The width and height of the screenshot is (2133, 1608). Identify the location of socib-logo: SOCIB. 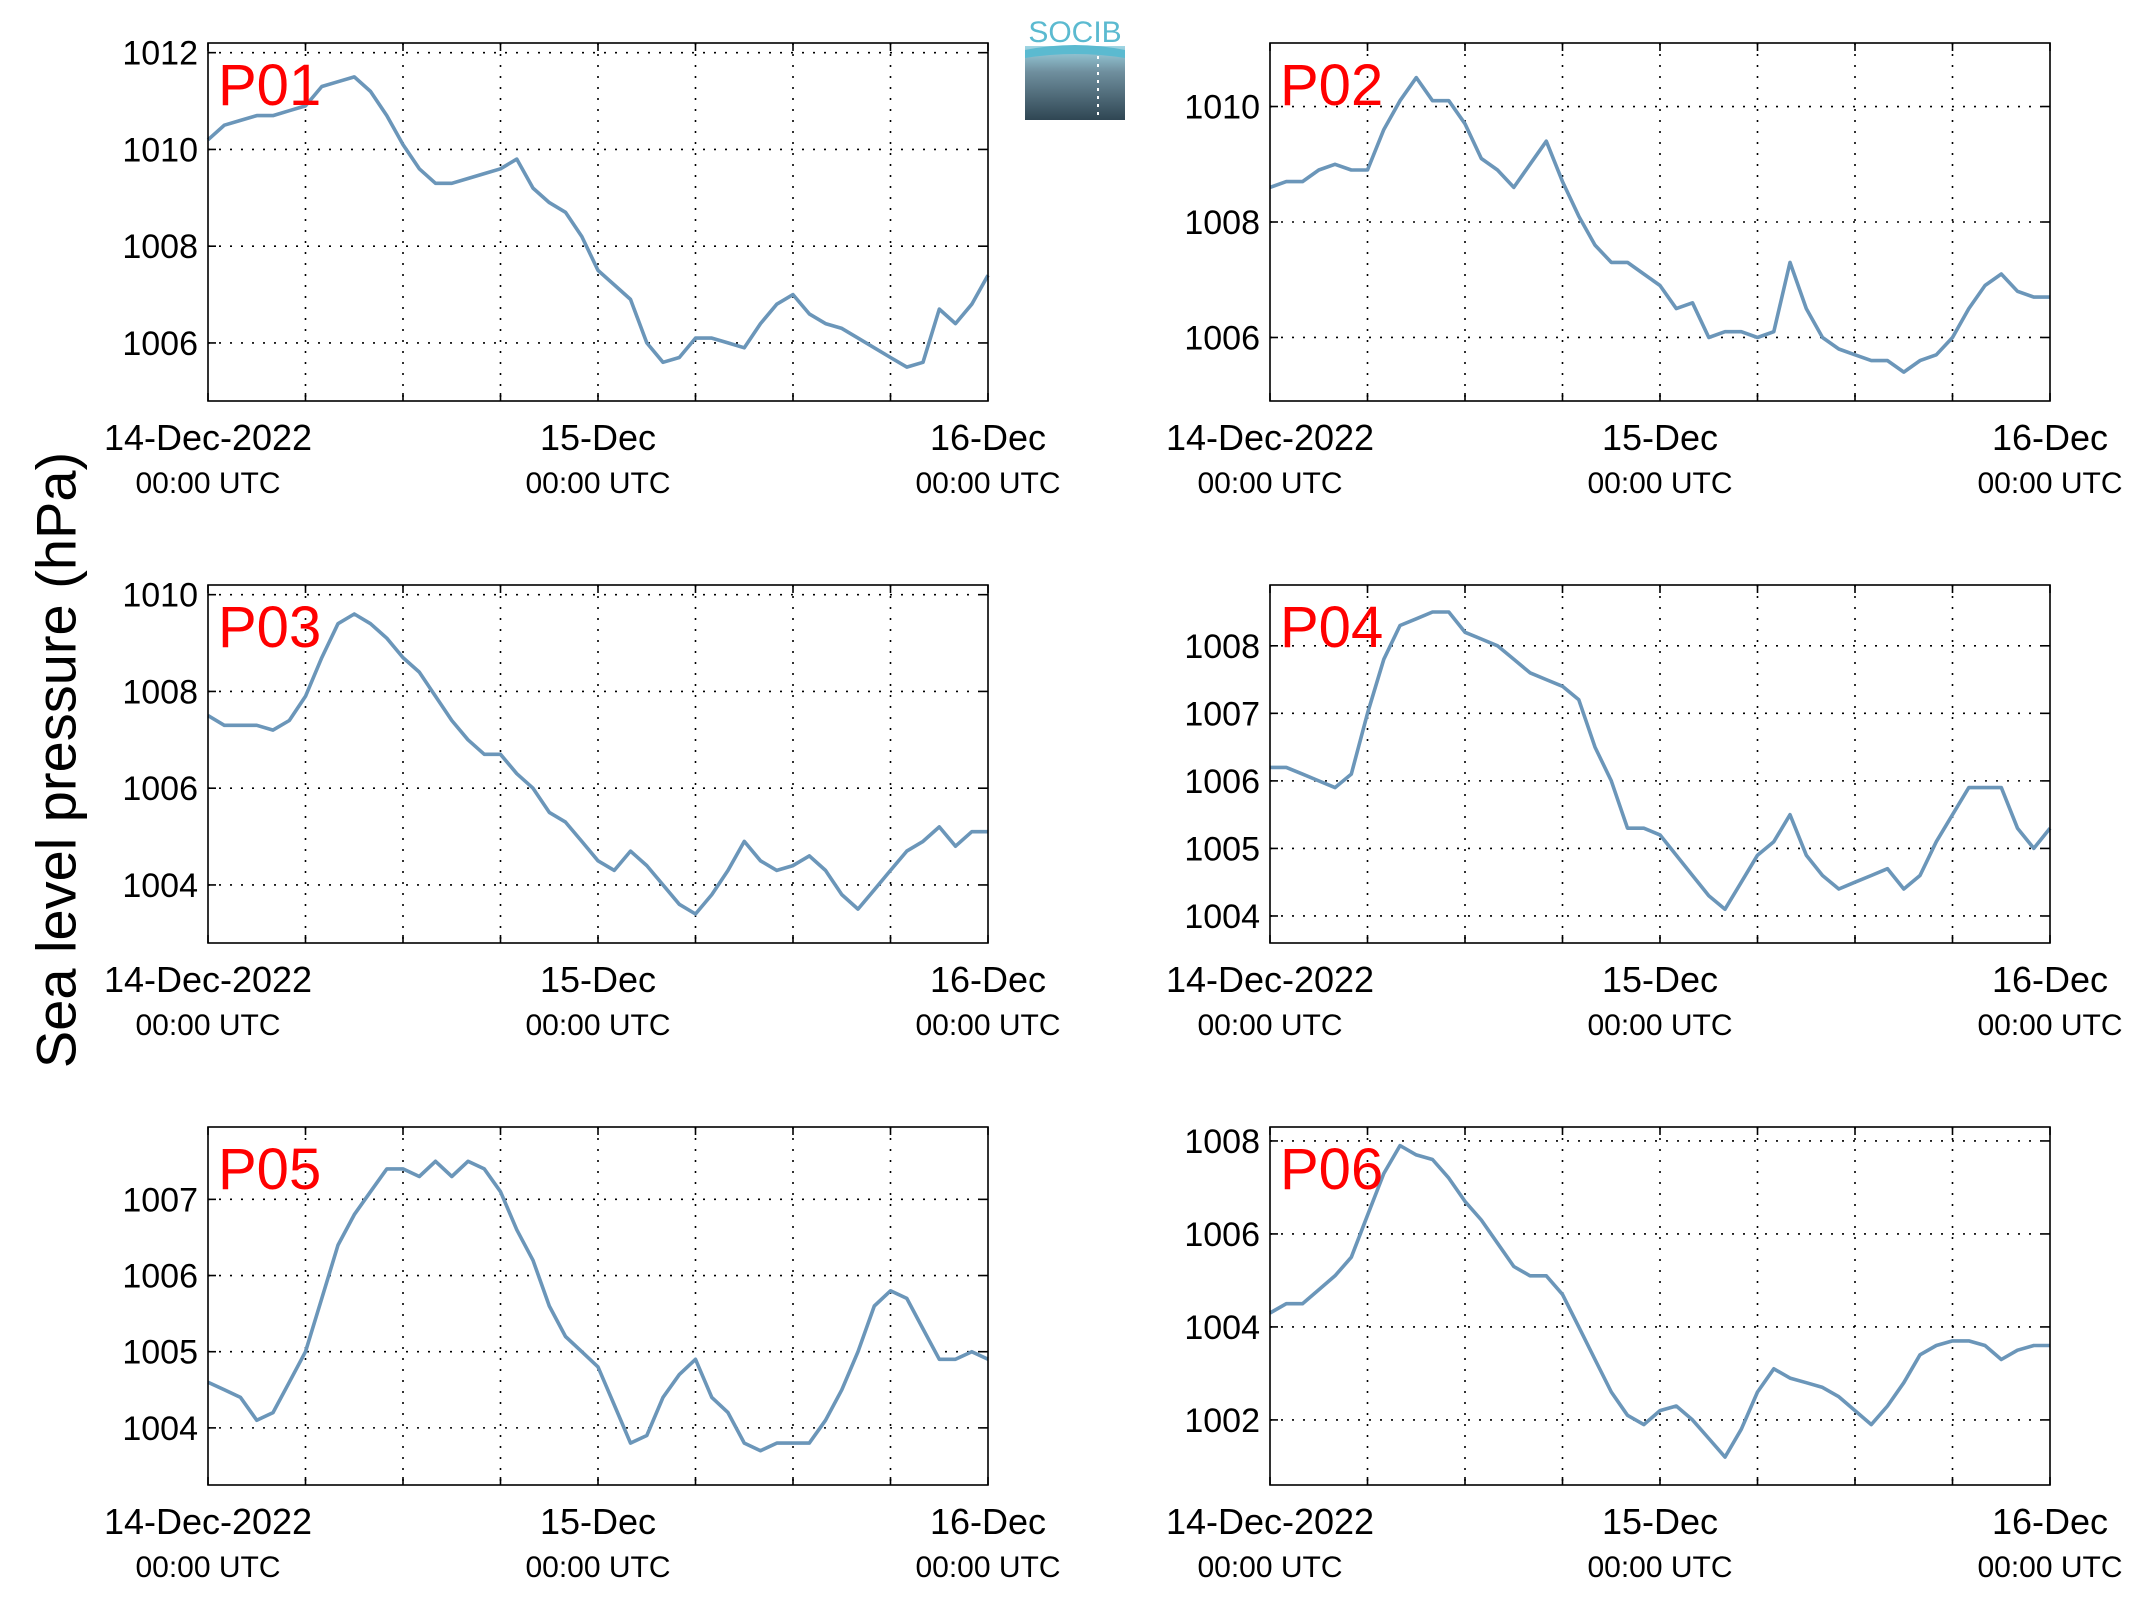
(1075, 68).